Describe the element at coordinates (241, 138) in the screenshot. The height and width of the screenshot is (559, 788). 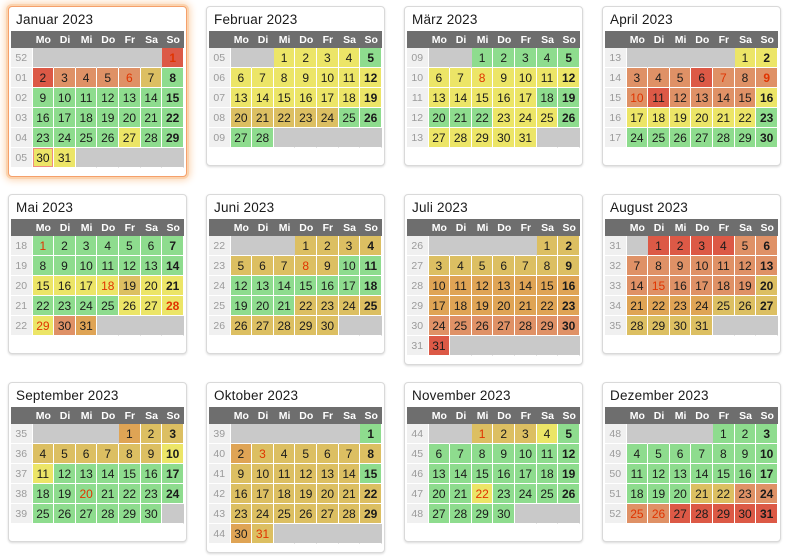
I see `day-cell: 27` at that location.